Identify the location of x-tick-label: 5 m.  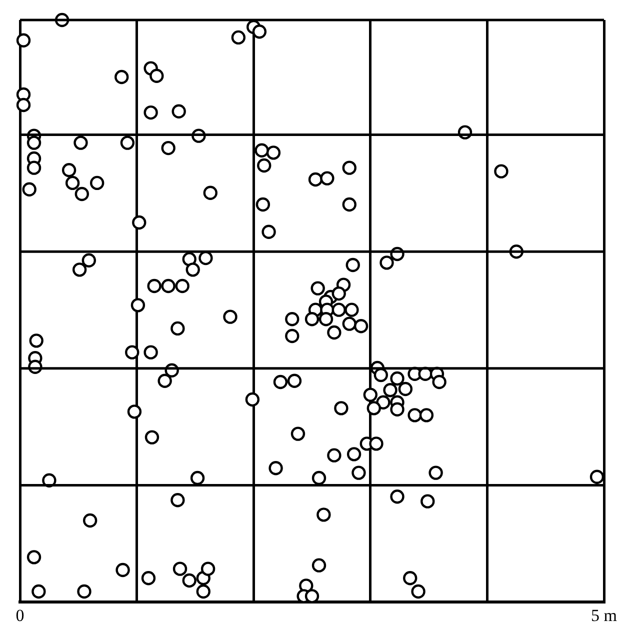
(604, 615).